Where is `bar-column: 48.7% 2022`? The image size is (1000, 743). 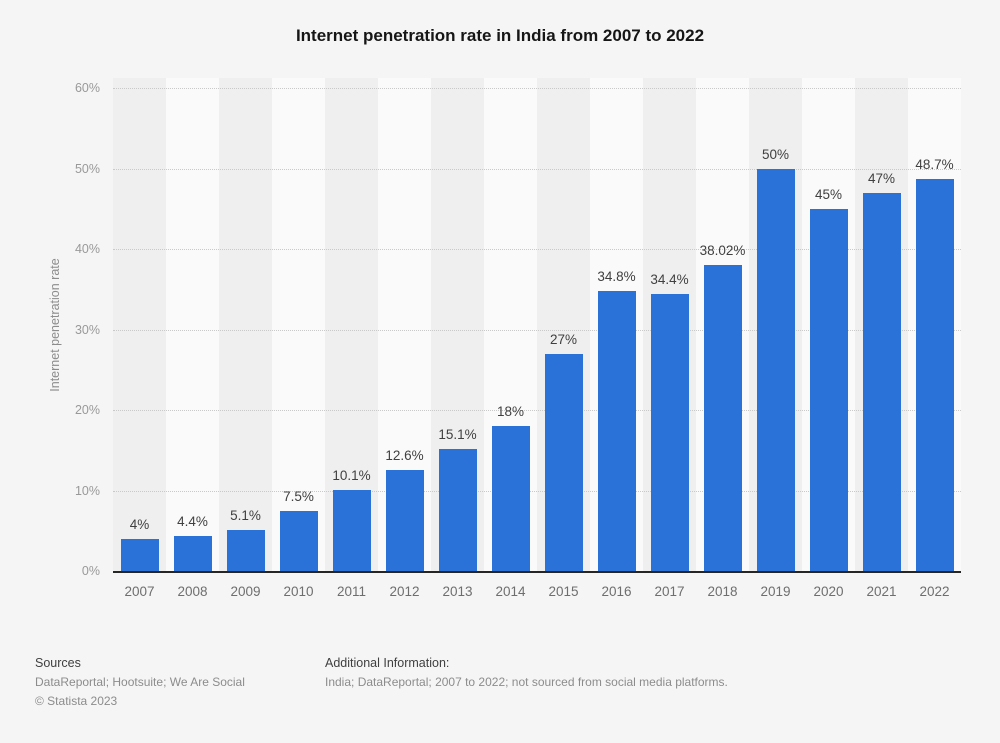 bar-column: 48.7% 2022 is located at coordinates (934, 338).